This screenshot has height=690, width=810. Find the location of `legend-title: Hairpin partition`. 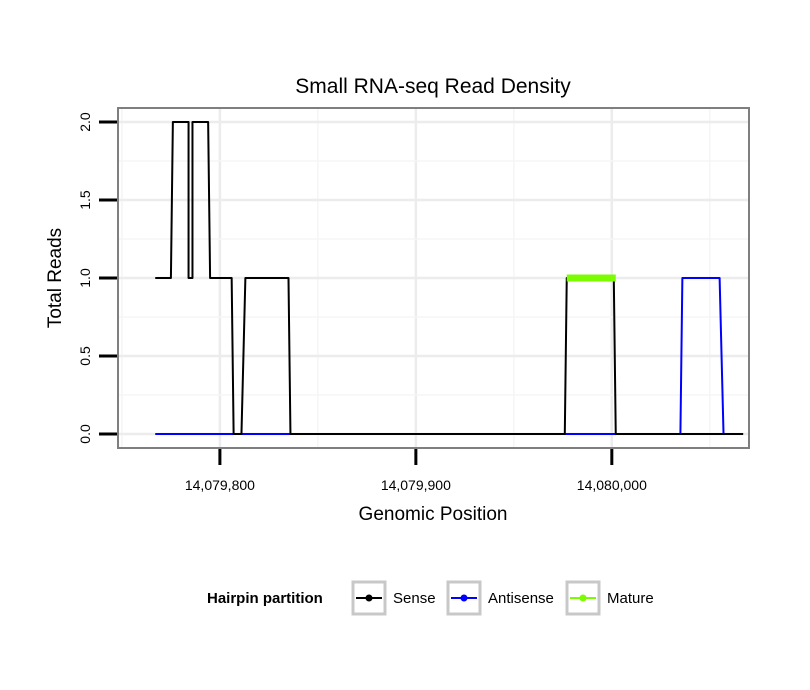

legend-title: Hairpin partition is located at coordinates (265, 598).